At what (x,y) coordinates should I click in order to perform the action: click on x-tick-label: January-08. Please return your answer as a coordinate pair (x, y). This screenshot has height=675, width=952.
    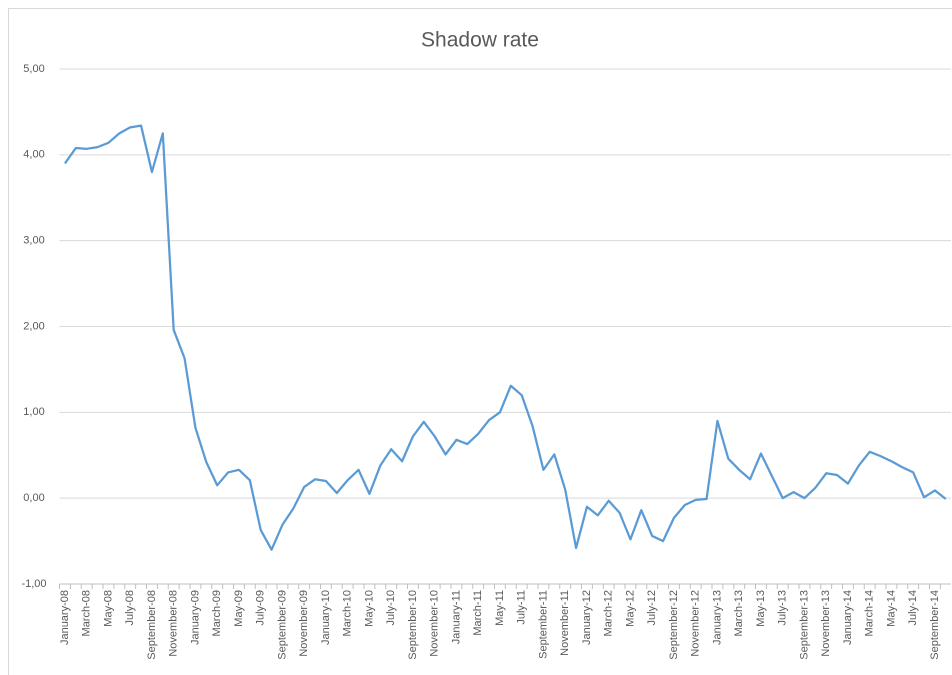
    Looking at the image, I should click on (65, 617).